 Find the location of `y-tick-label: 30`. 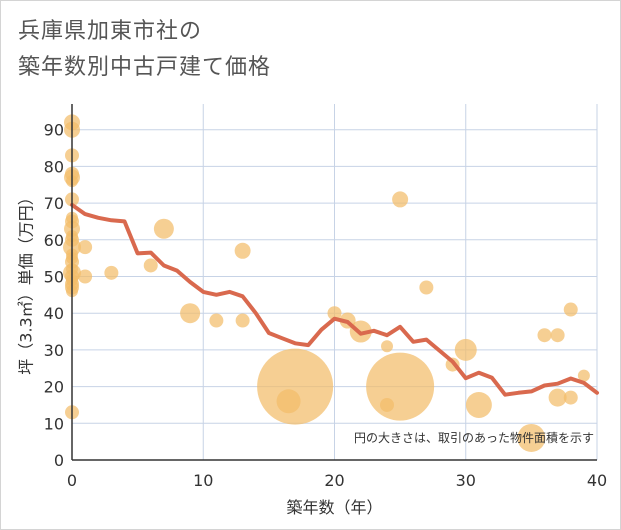

y-tick-label: 30 is located at coordinates (54, 350).